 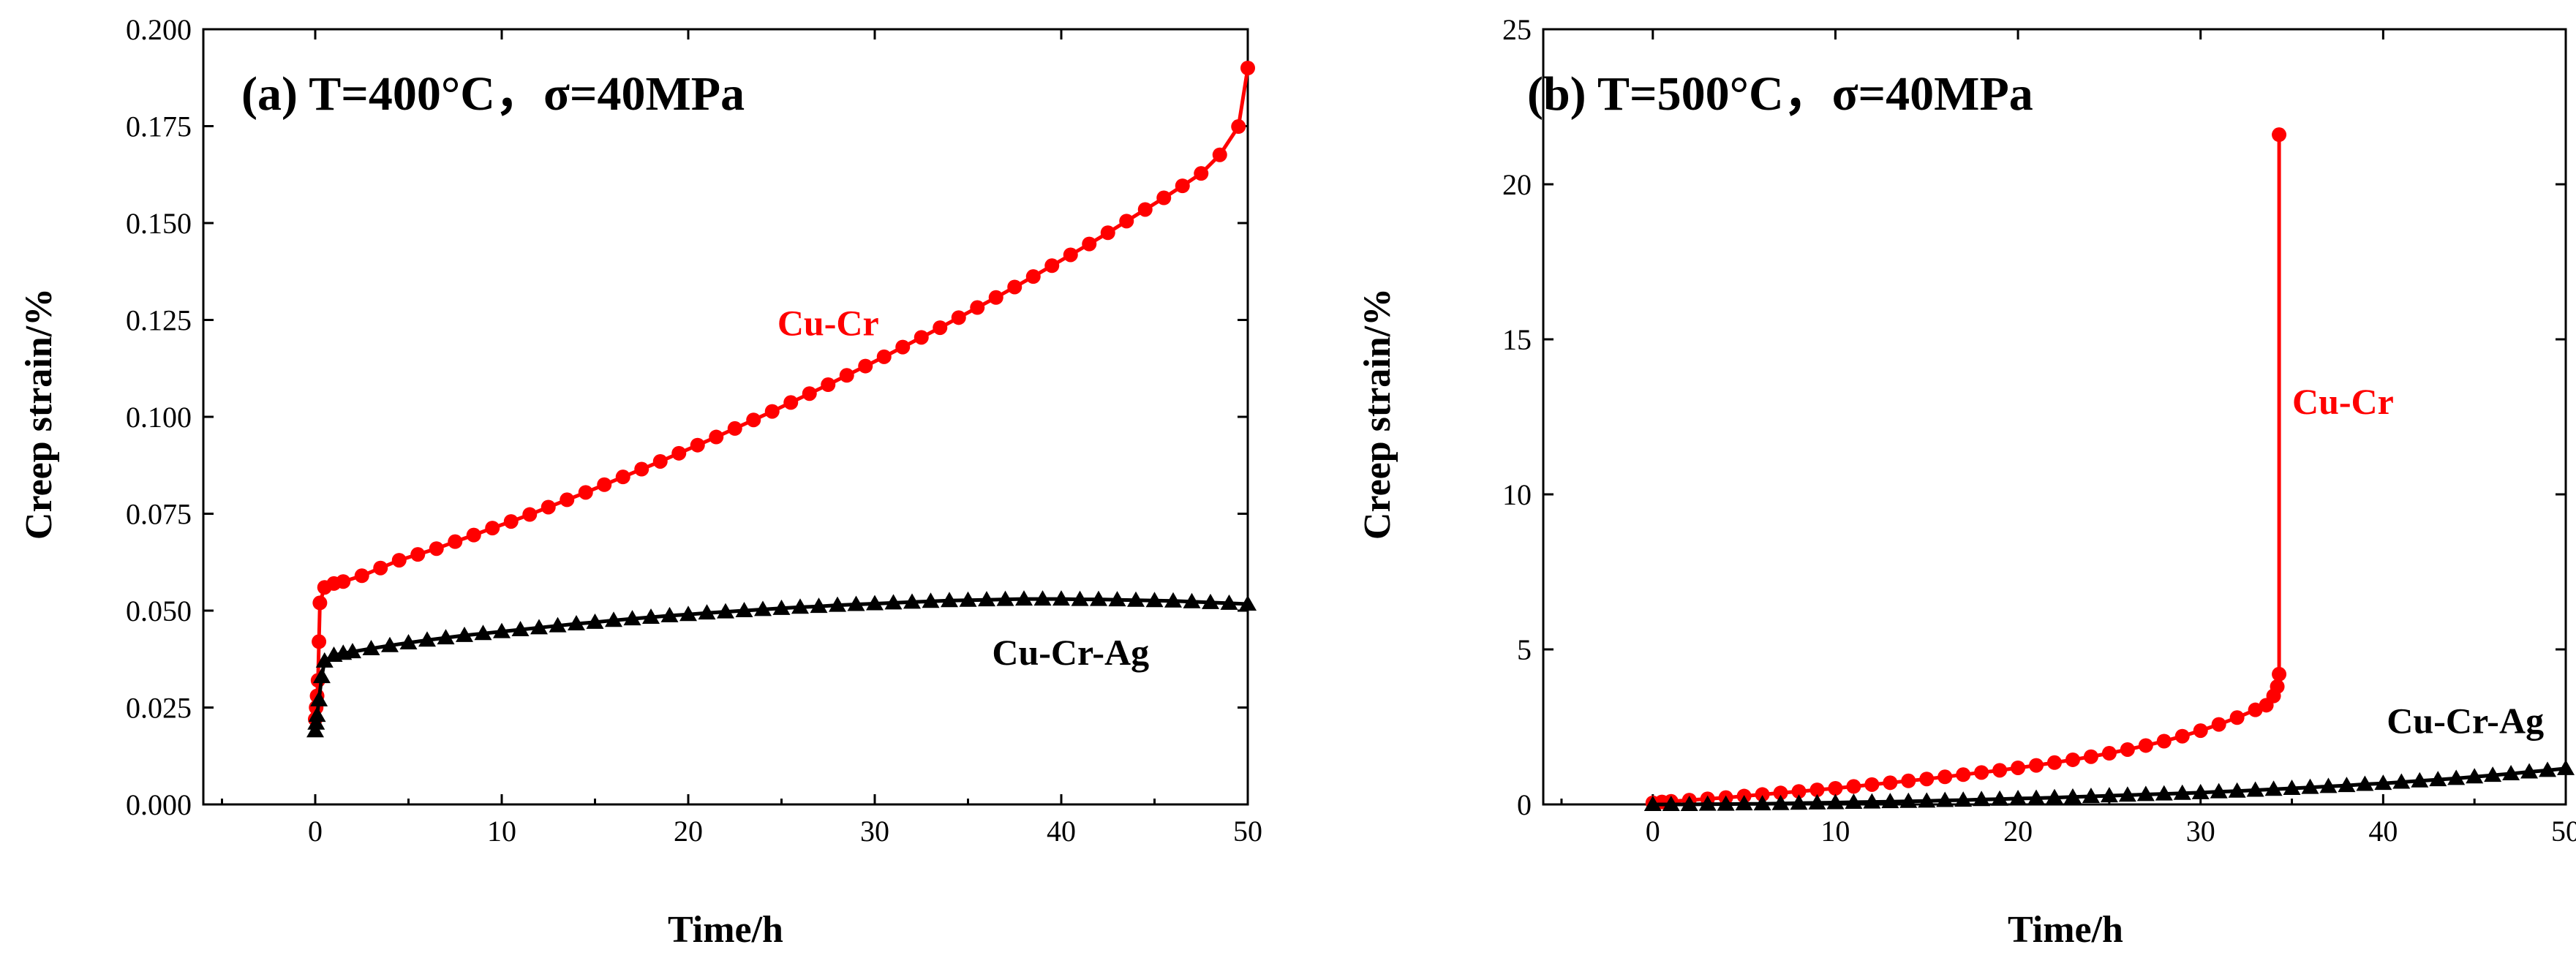 I want to click on panel-b-ytick-label: 5, so click(x=1524, y=649).